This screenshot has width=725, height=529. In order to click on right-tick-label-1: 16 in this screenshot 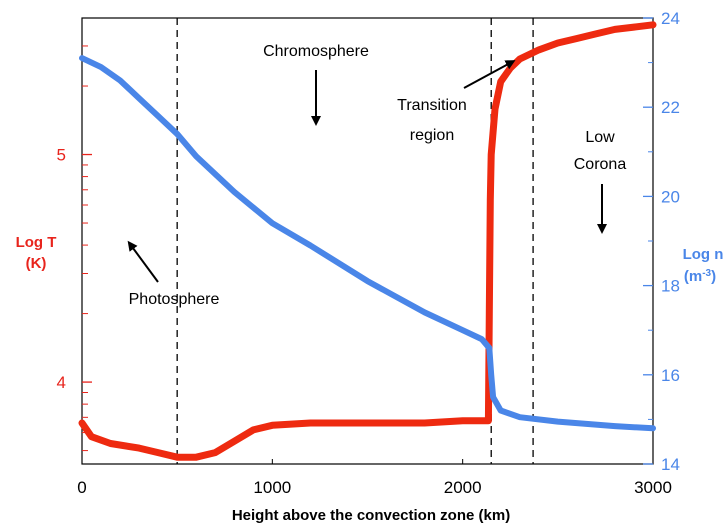, I will do `click(670, 375)`.